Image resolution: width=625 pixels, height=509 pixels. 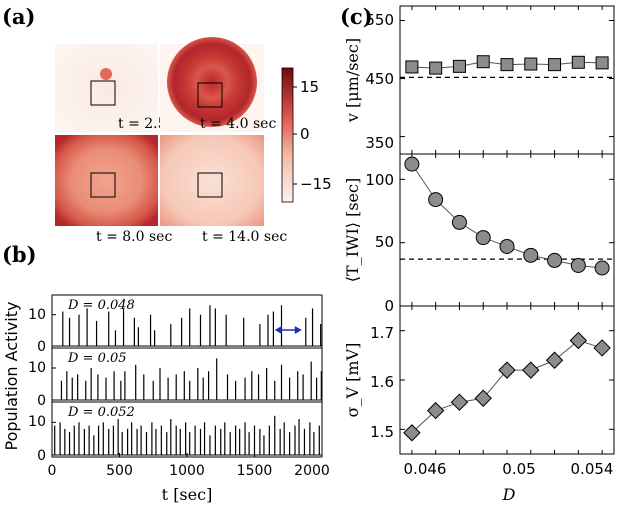 What do you see at coordinates (106, 74) in the screenshot?
I see `activity-blob` at bounding box center [106, 74].